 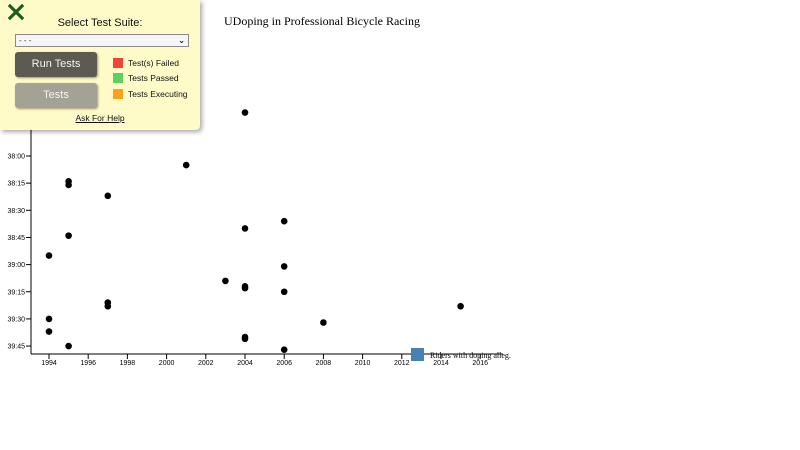 I want to click on svg-text: 1998, so click(x=128, y=363).